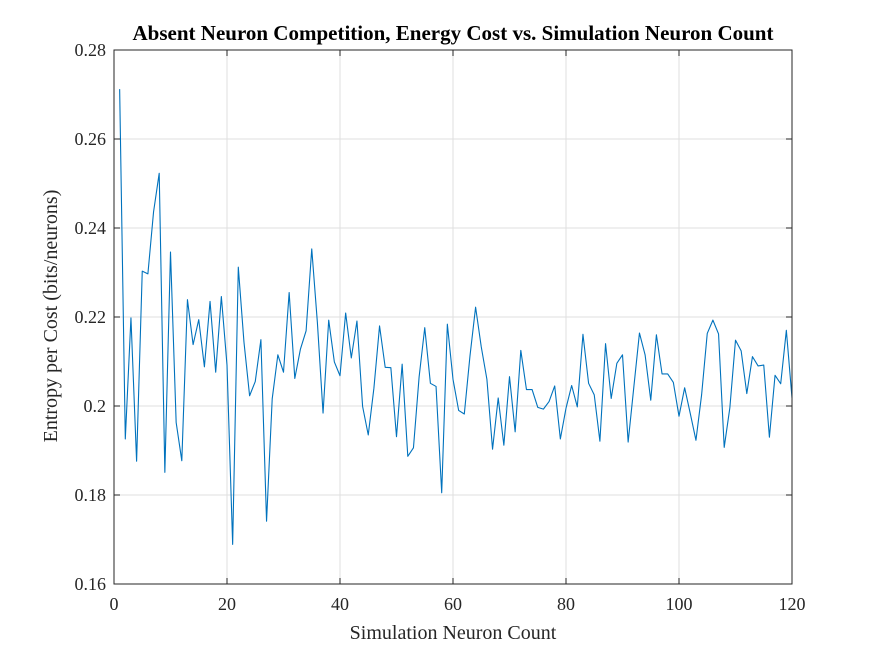 The height and width of the screenshot is (656, 875). I want to click on y-tick-label: 0.28, so click(91, 50).